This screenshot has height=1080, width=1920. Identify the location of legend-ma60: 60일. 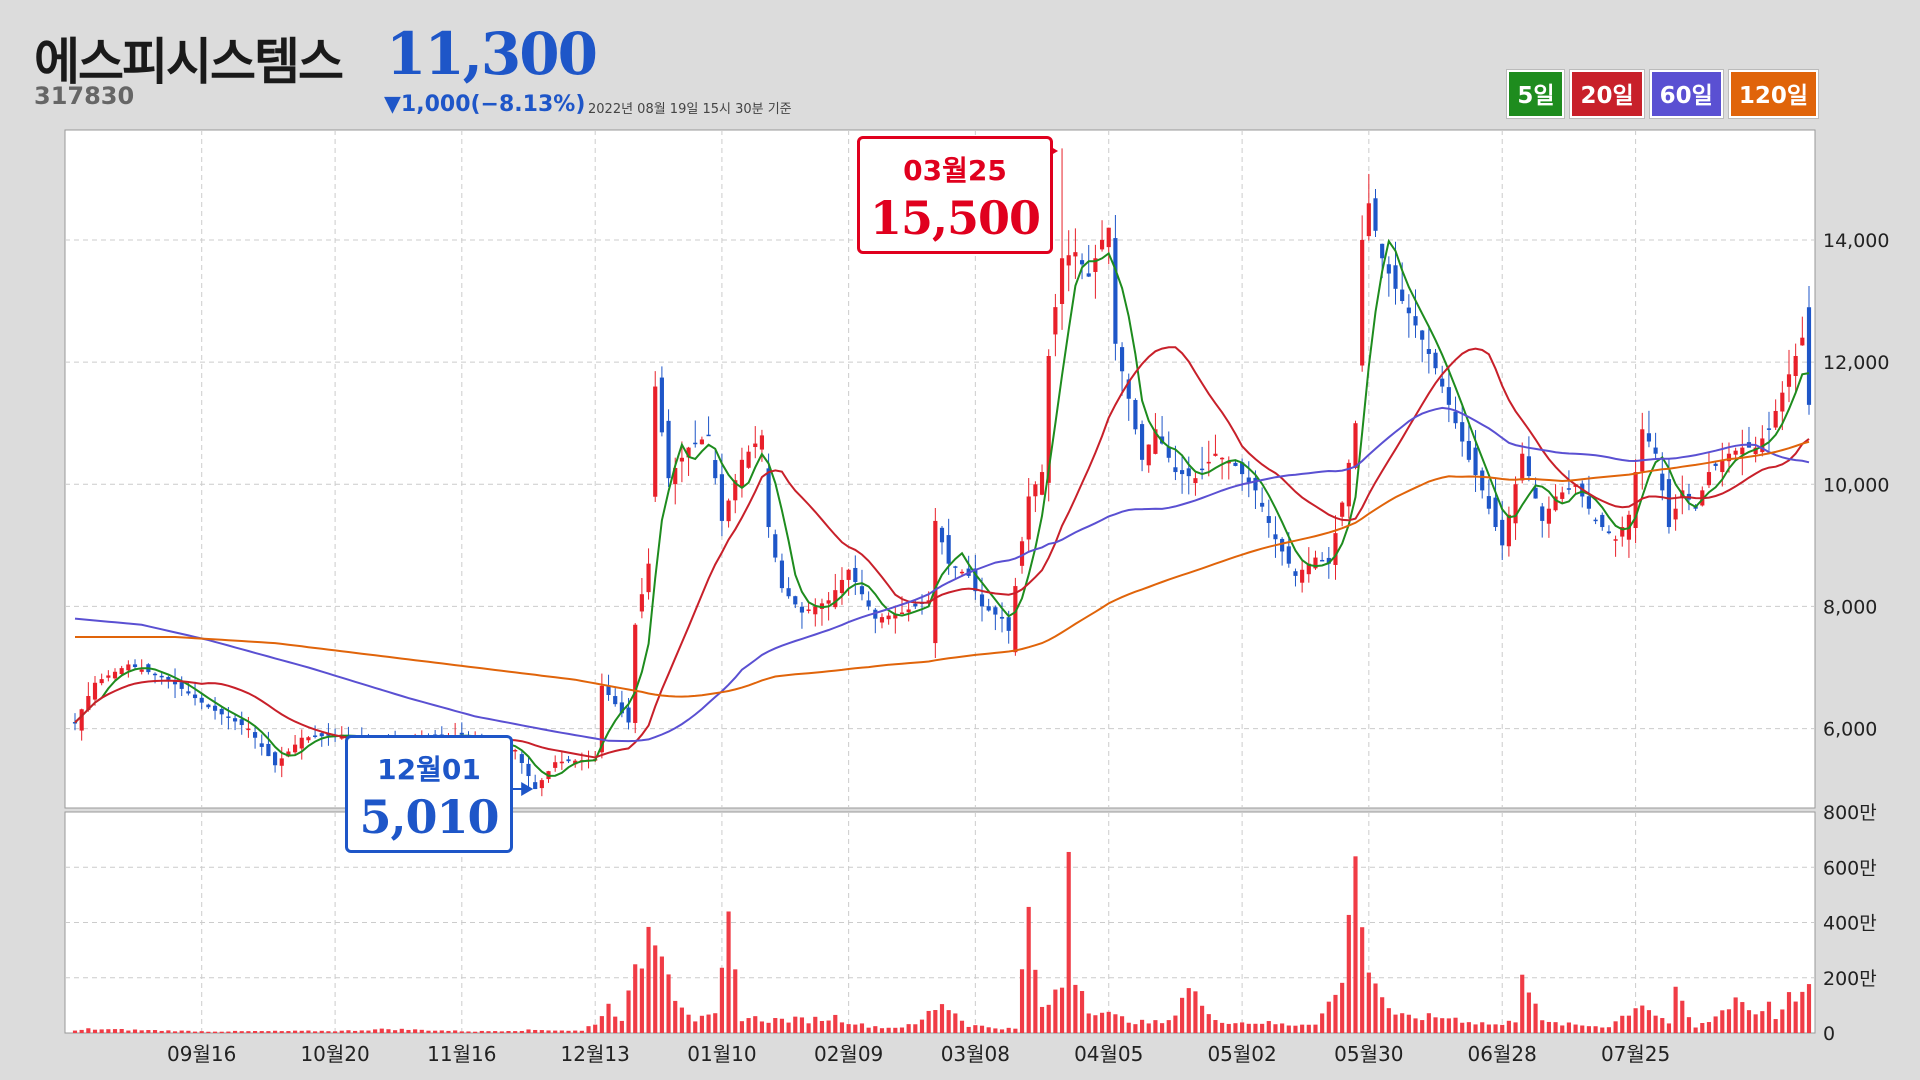
(1686, 94).